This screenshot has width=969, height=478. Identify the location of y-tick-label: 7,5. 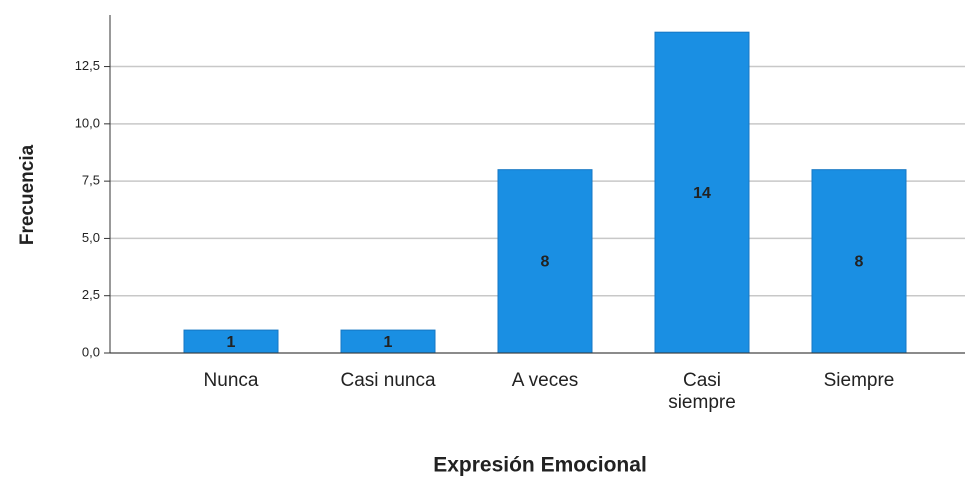
(91, 180).